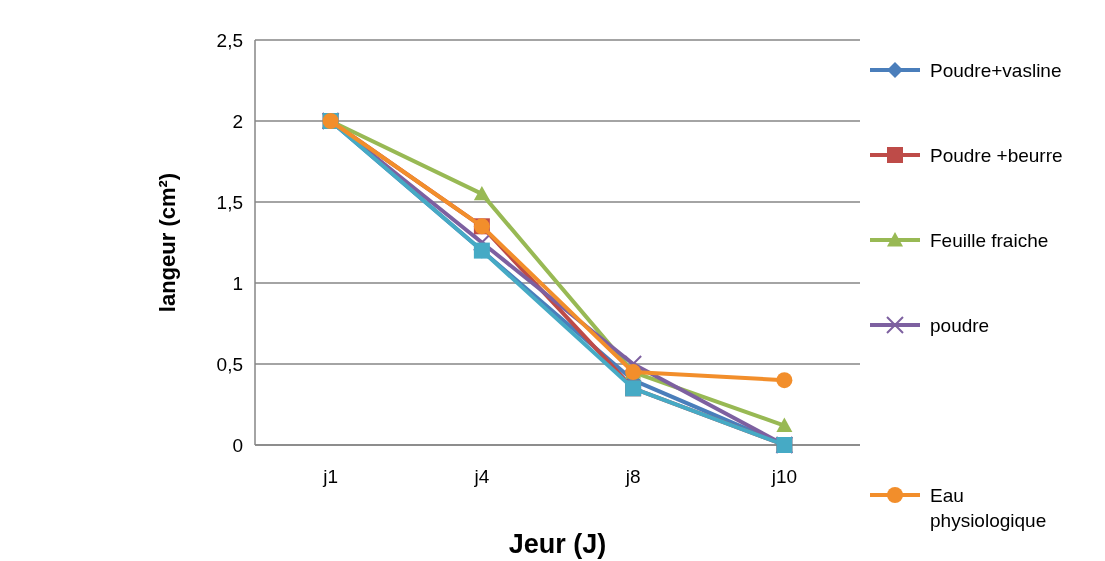  What do you see at coordinates (988, 508) in the screenshot?
I see `legend-label: Eau physiologique` at bounding box center [988, 508].